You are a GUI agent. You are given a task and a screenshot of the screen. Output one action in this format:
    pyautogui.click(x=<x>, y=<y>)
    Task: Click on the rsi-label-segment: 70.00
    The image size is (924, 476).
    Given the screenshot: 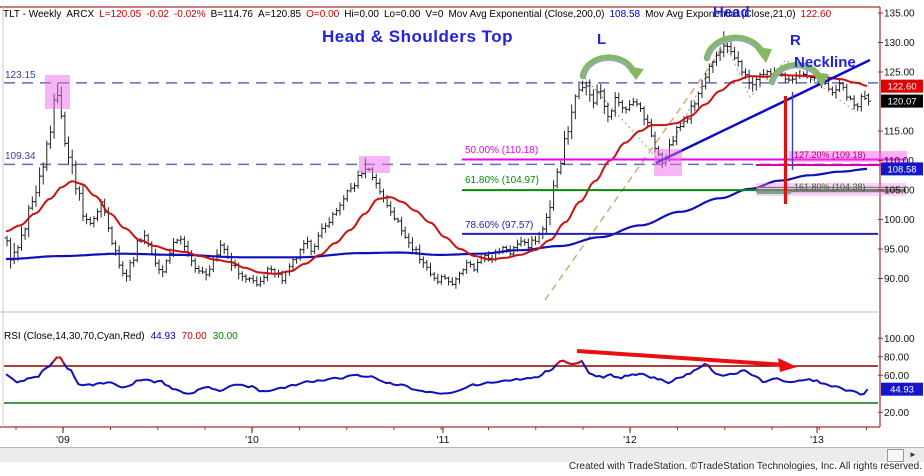 What is the action you would take?
    pyautogui.click(x=194, y=336)
    